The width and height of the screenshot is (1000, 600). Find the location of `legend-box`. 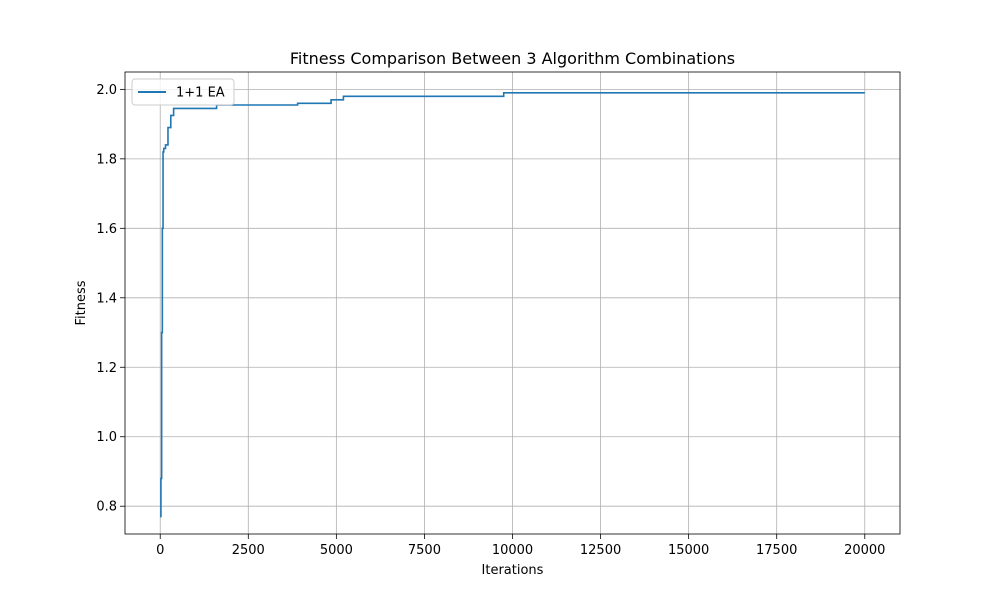

legend-box is located at coordinates (183, 92).